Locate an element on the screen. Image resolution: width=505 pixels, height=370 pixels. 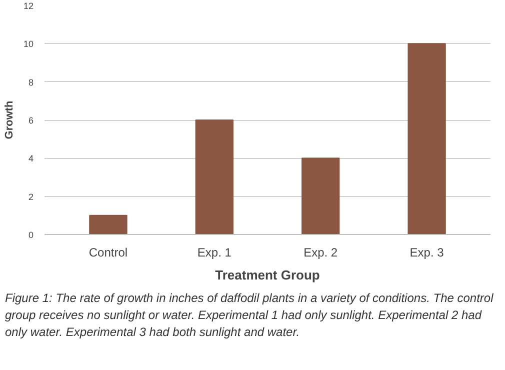
y-axis-title: Growth is located at coordinates (9, 120).